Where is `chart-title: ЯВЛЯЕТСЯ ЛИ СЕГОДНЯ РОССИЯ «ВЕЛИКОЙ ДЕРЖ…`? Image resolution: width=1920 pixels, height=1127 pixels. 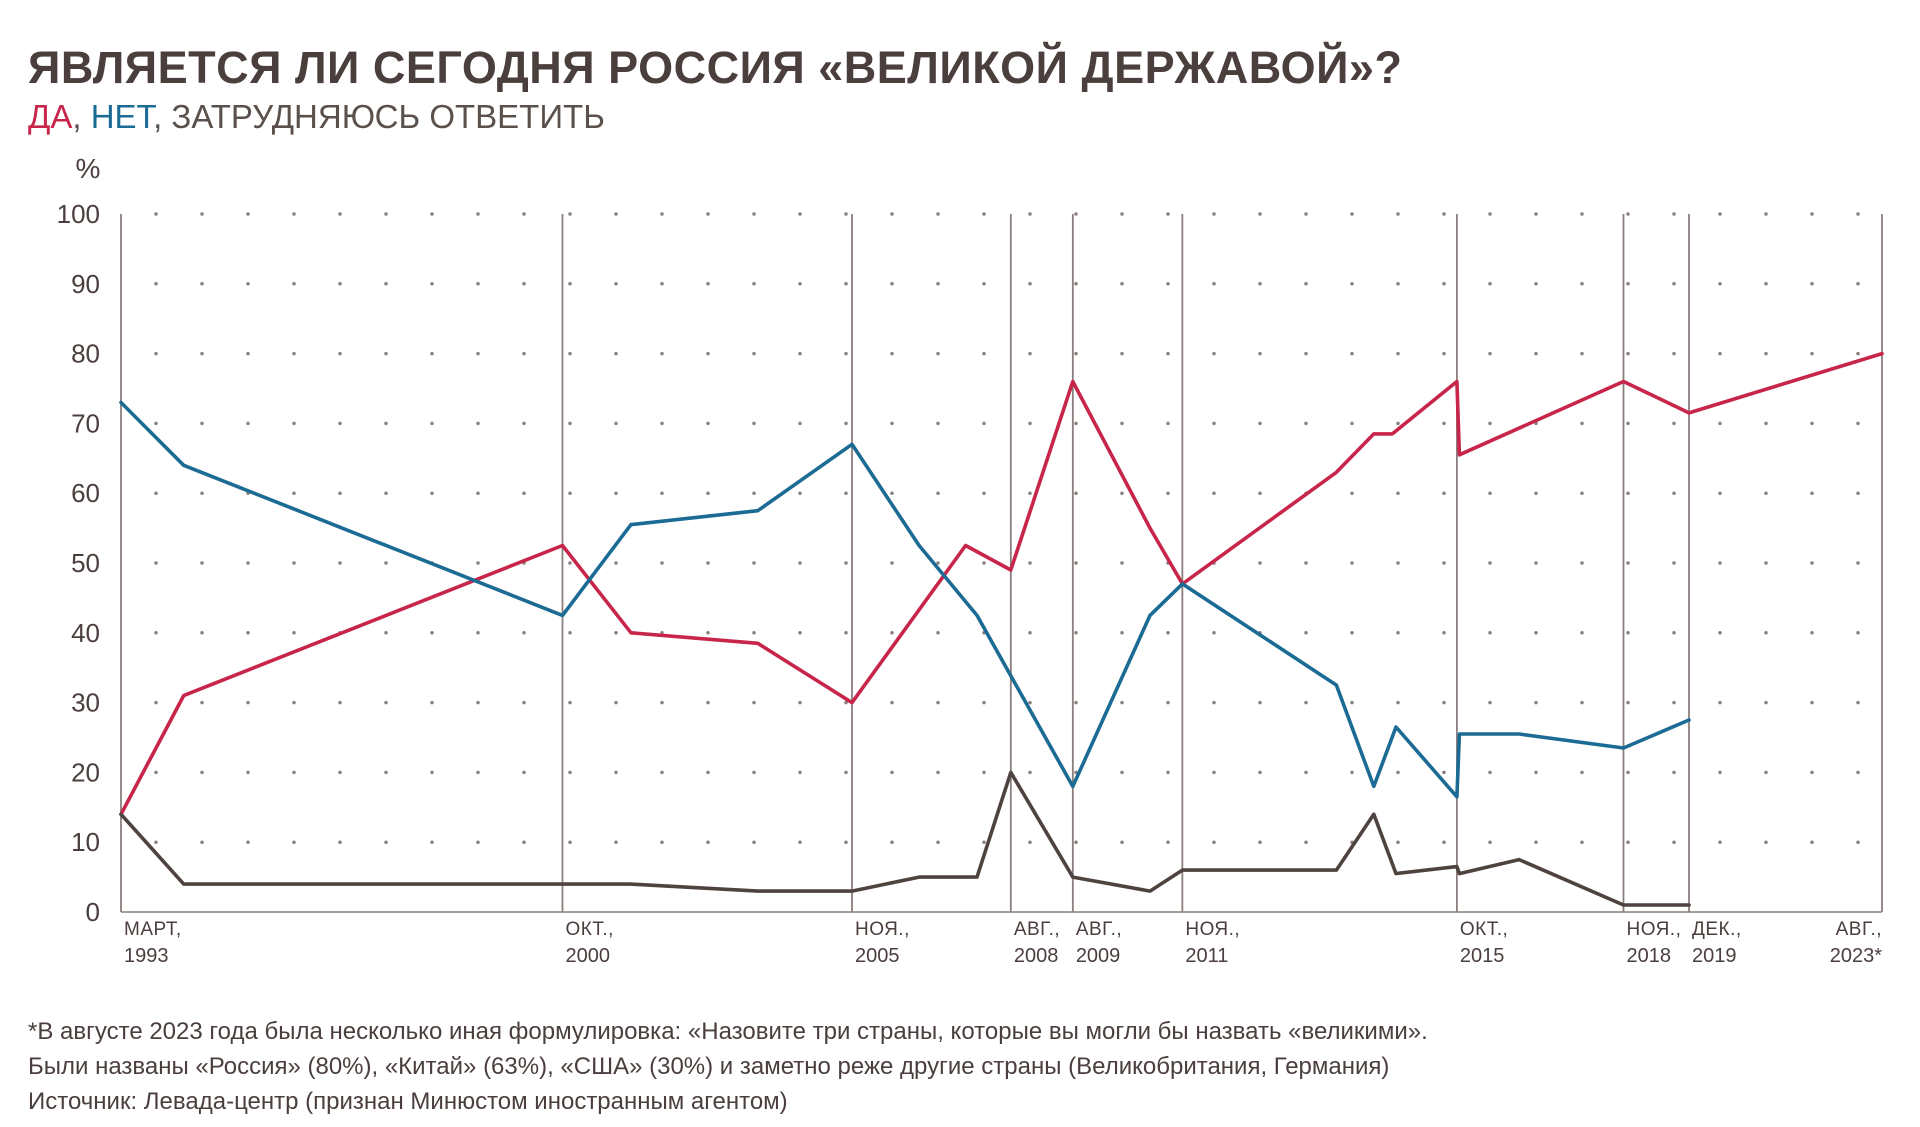
chart-title: ЯВЛЯЕТСЯ ЛИ СЕГОДНЯ РОССИЯ «ВЕЛИКОЙ ДЕРЖ… is located at coordinates (715, 67).